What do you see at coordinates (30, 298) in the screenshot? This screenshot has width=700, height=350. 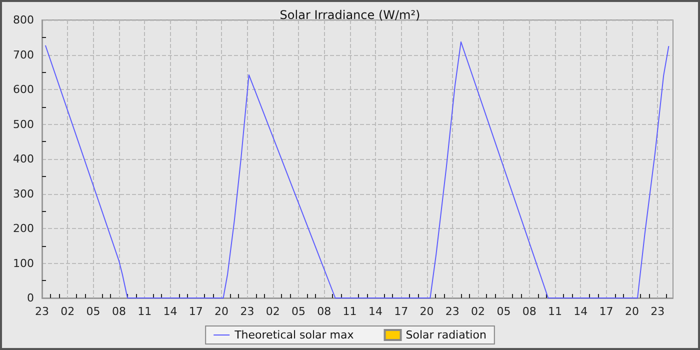 I see `y-tick-label: 0` at bounding box center [30, 298].